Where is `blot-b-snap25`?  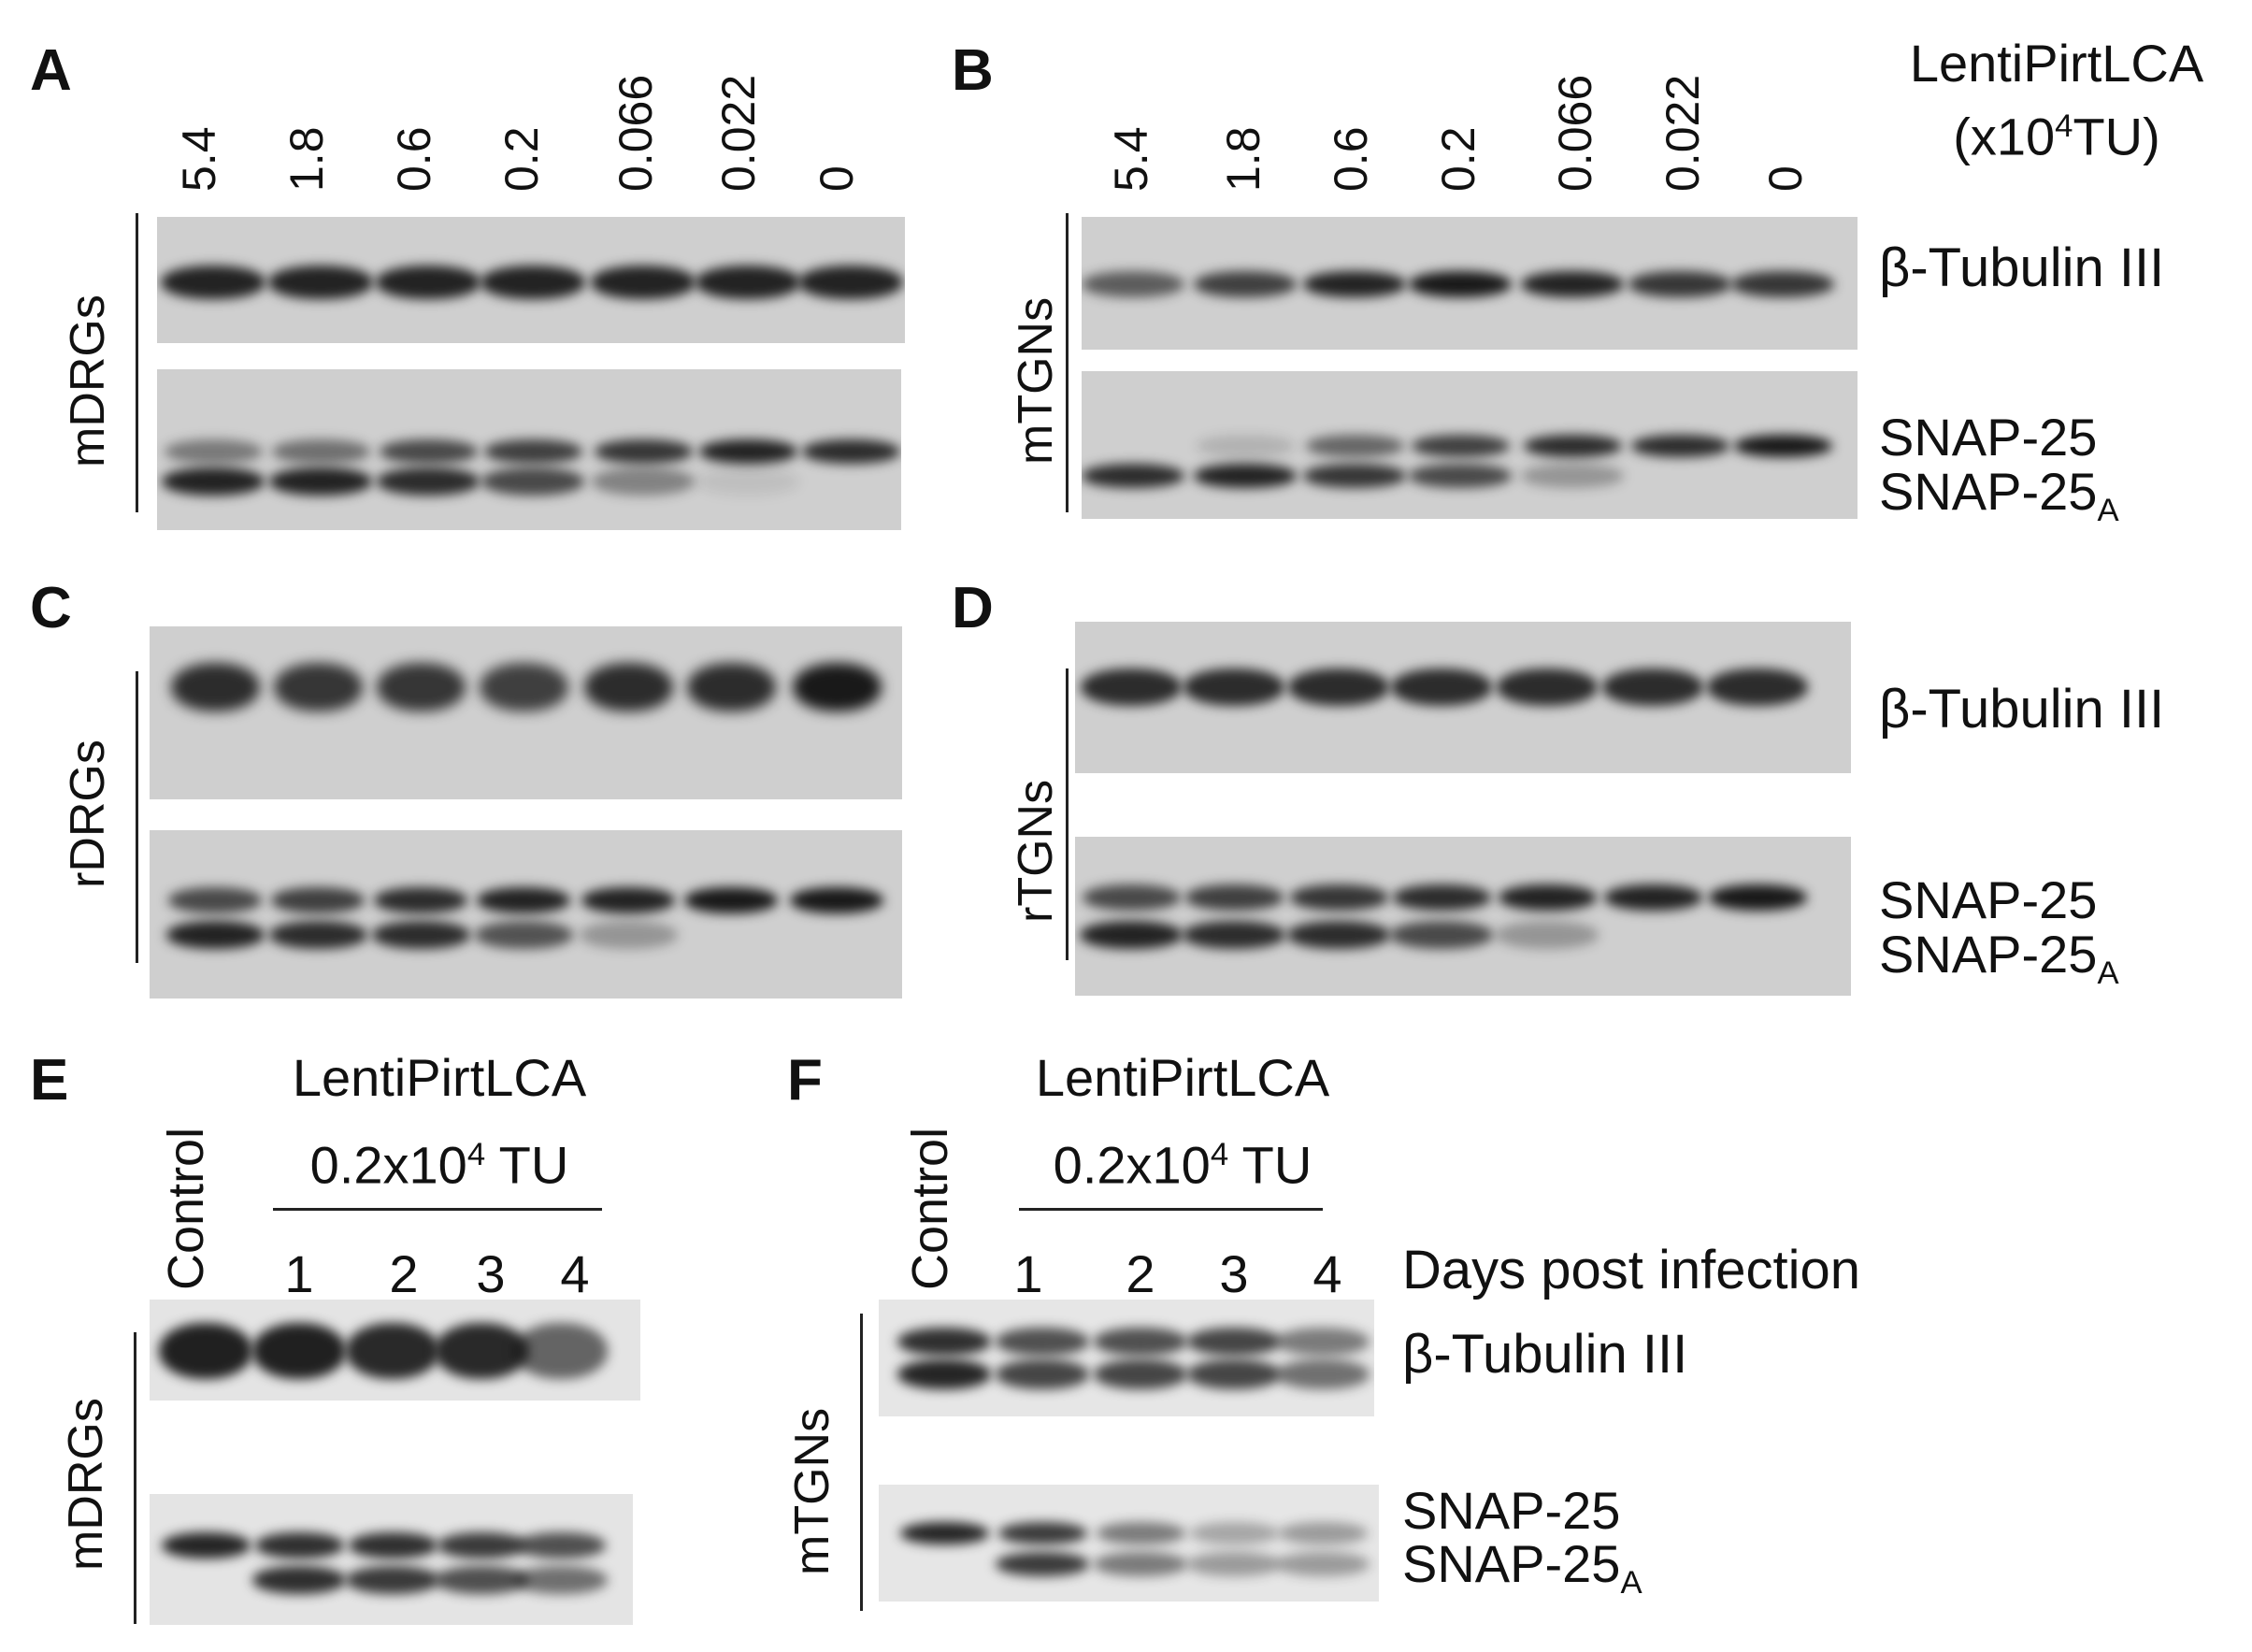 blot-b-snap25 is located at coordinates (1470, 445).